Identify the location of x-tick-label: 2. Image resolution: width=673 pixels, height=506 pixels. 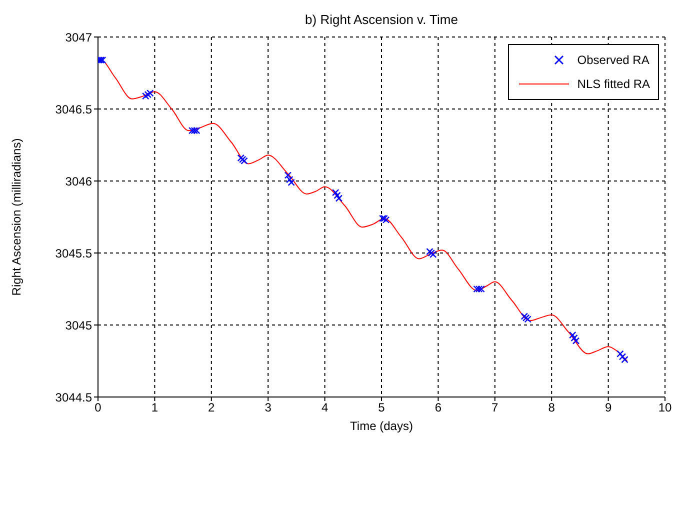
(212, 407).